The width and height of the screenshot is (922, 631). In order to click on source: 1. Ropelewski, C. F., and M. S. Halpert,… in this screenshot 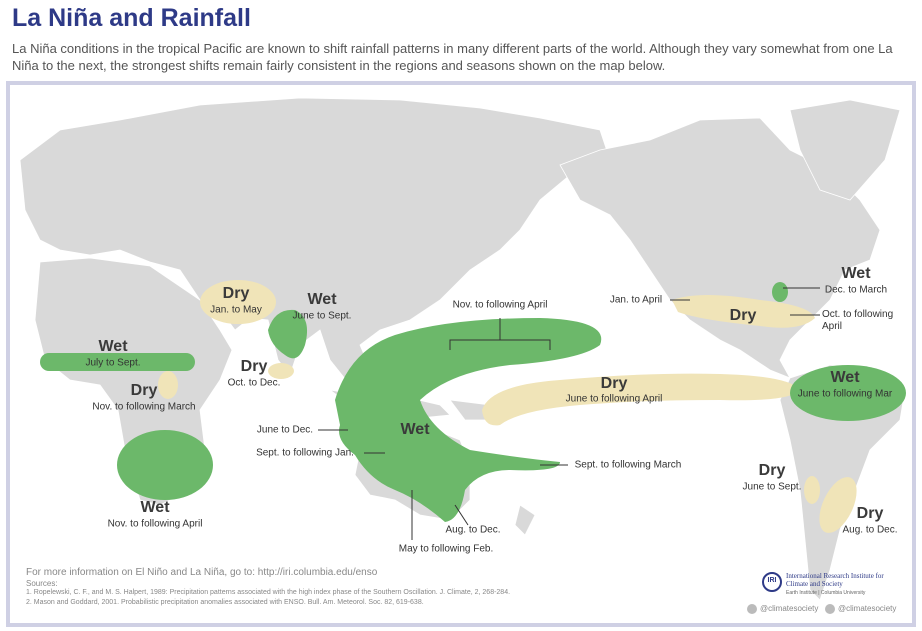, I will do `click(268, 592)`.